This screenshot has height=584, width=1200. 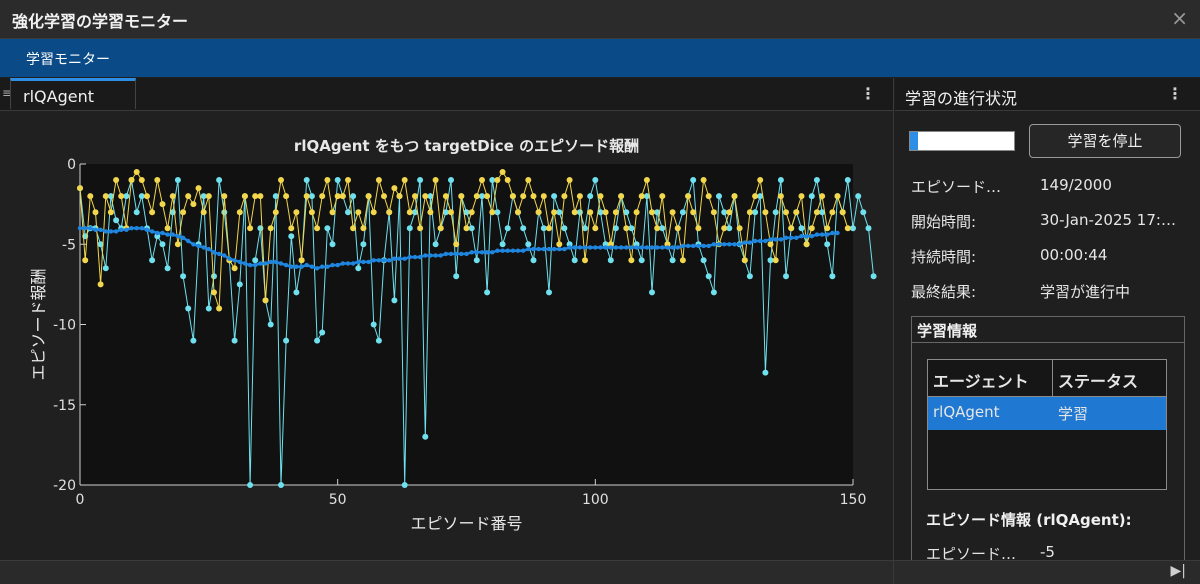 What do you see at coordinates (944, 257) in the screenshot?
I see `elapsed-time-label: 持続時間:` at bounding box center [944, 257].